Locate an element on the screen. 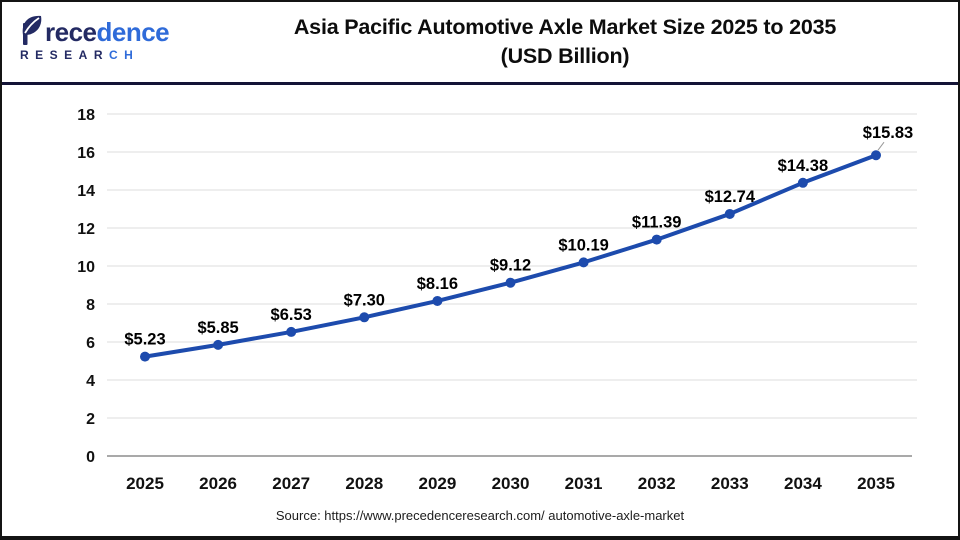 This screenshot has height=540, width=960. x-tick-label: 2031 is located at coordinates (584, 483).